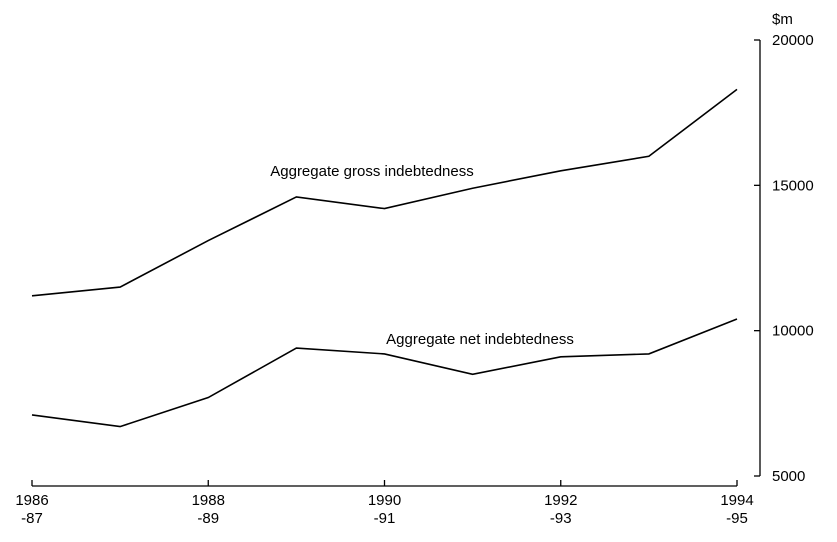  Describe the element at coordinates (793, 331) in the screenshot. I see `y-tick-label: 10000` at that location.